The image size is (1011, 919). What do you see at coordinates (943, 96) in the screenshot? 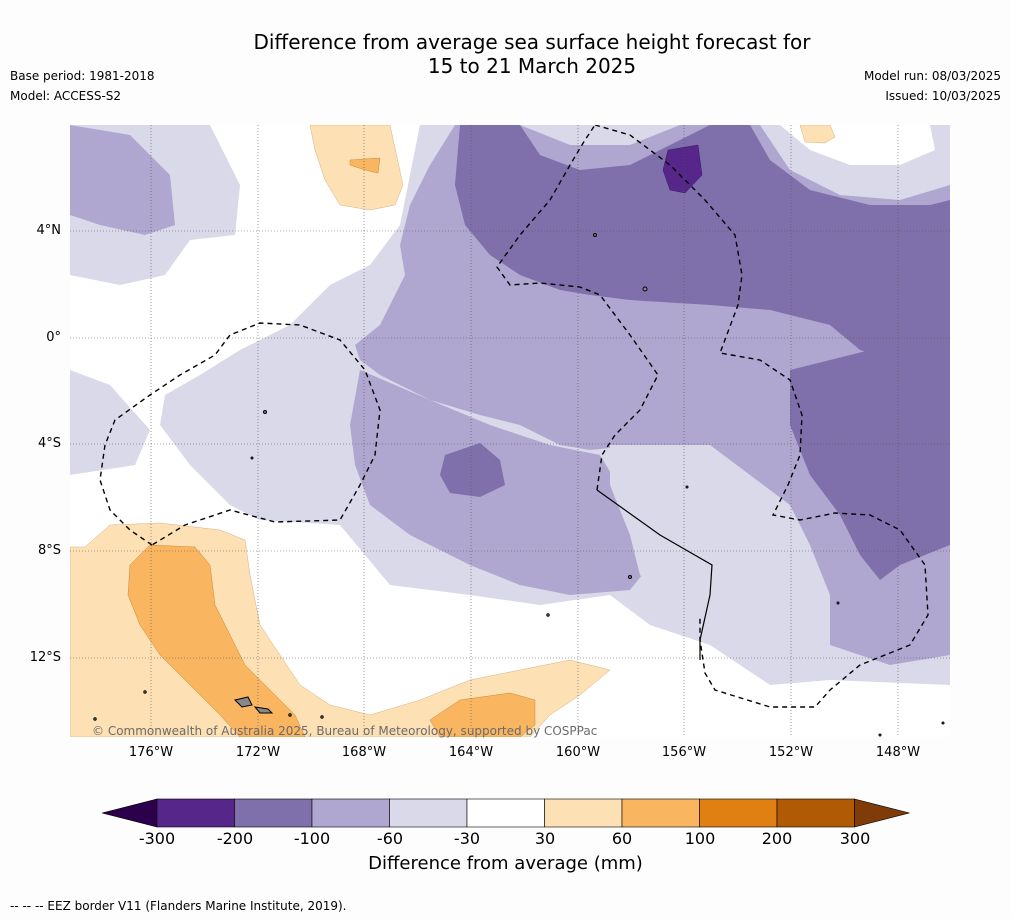
I see `issued-date: Issued: 10/03/2025` at bounding box center [943, 96].